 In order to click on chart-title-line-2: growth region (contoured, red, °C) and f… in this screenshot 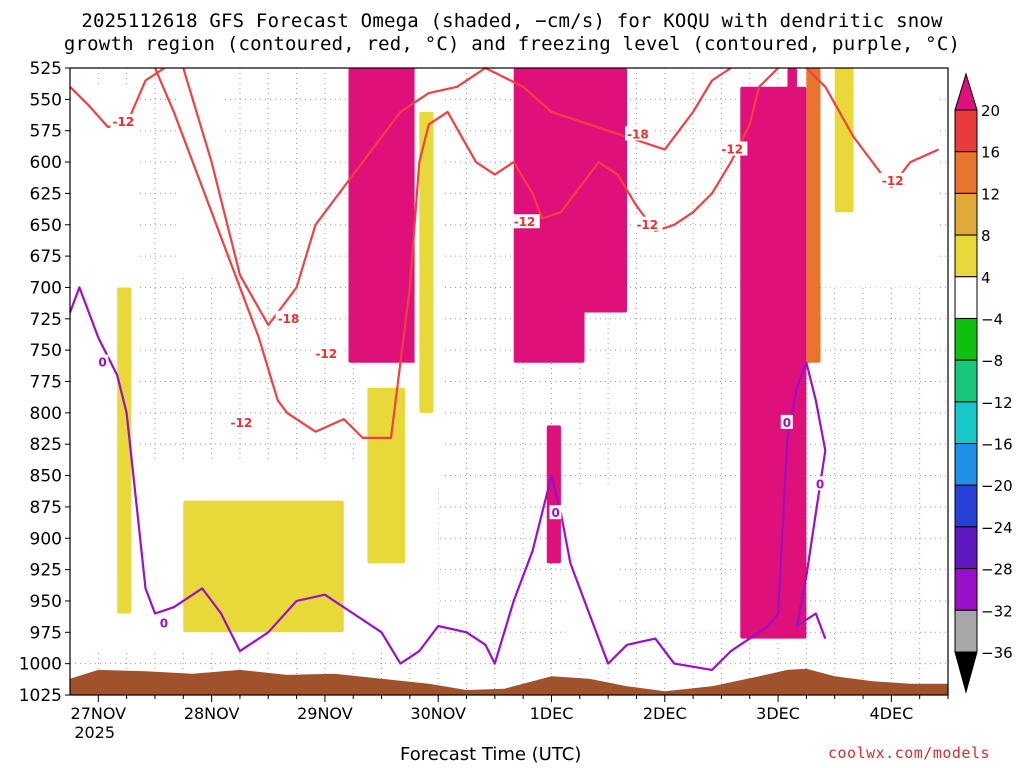, I will do `click(512, 44)`.